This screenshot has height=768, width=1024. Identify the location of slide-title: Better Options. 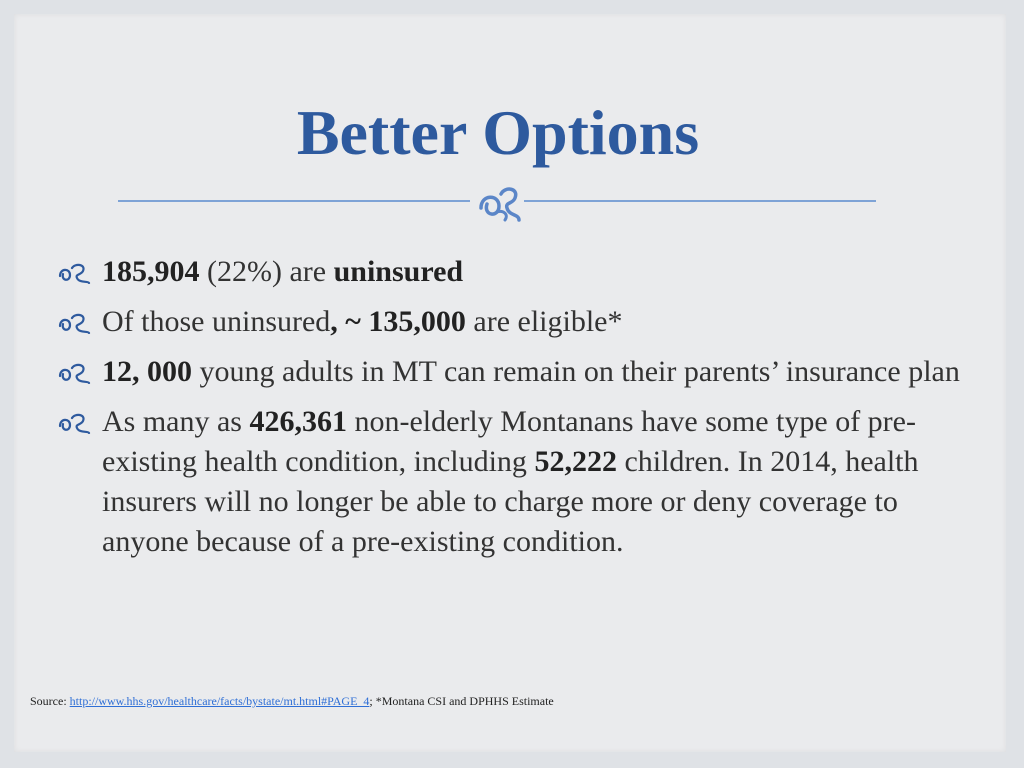
(498, 132).